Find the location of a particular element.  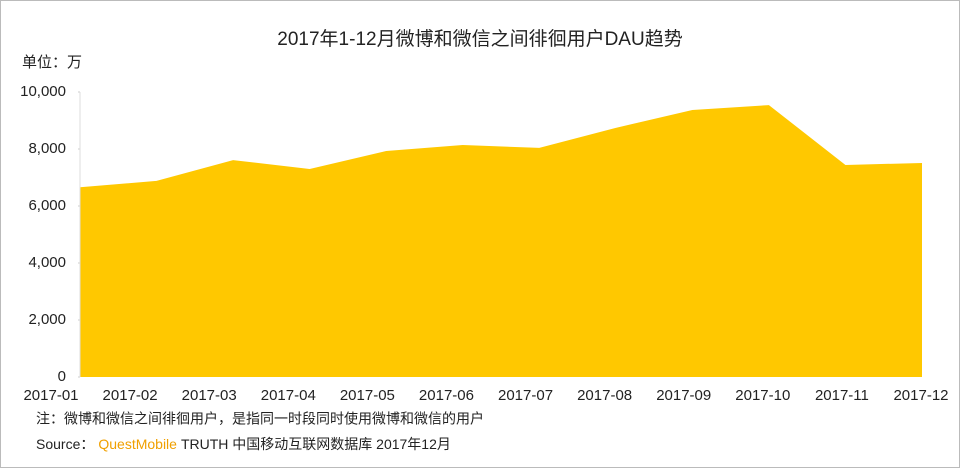

source-brand: QuestMobile is located at coordinates (137, 444).